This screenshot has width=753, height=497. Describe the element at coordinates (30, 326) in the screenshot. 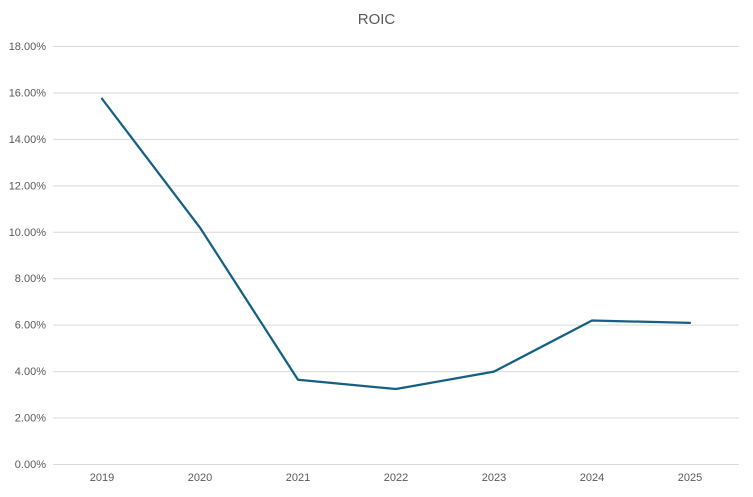

I see `y-axis-tick-label: 6.00%` at that location.